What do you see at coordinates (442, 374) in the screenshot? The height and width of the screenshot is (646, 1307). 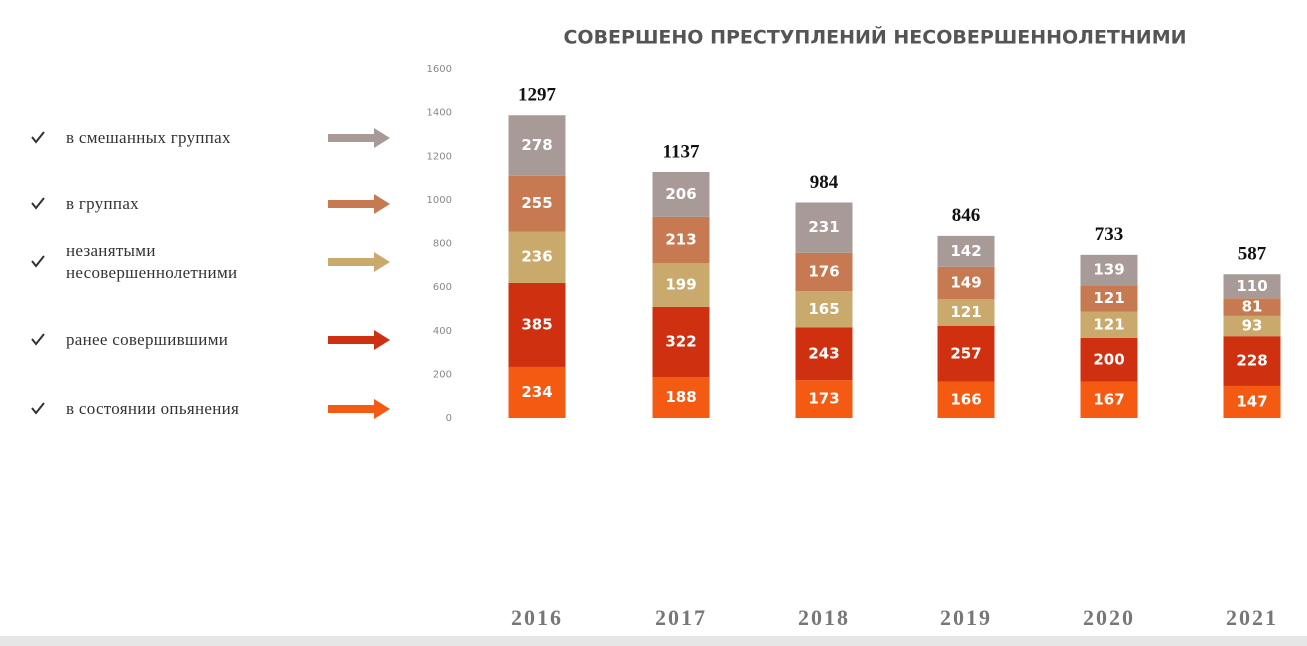 I see `y-tick-label: 200` at bounding box center [442, 374].